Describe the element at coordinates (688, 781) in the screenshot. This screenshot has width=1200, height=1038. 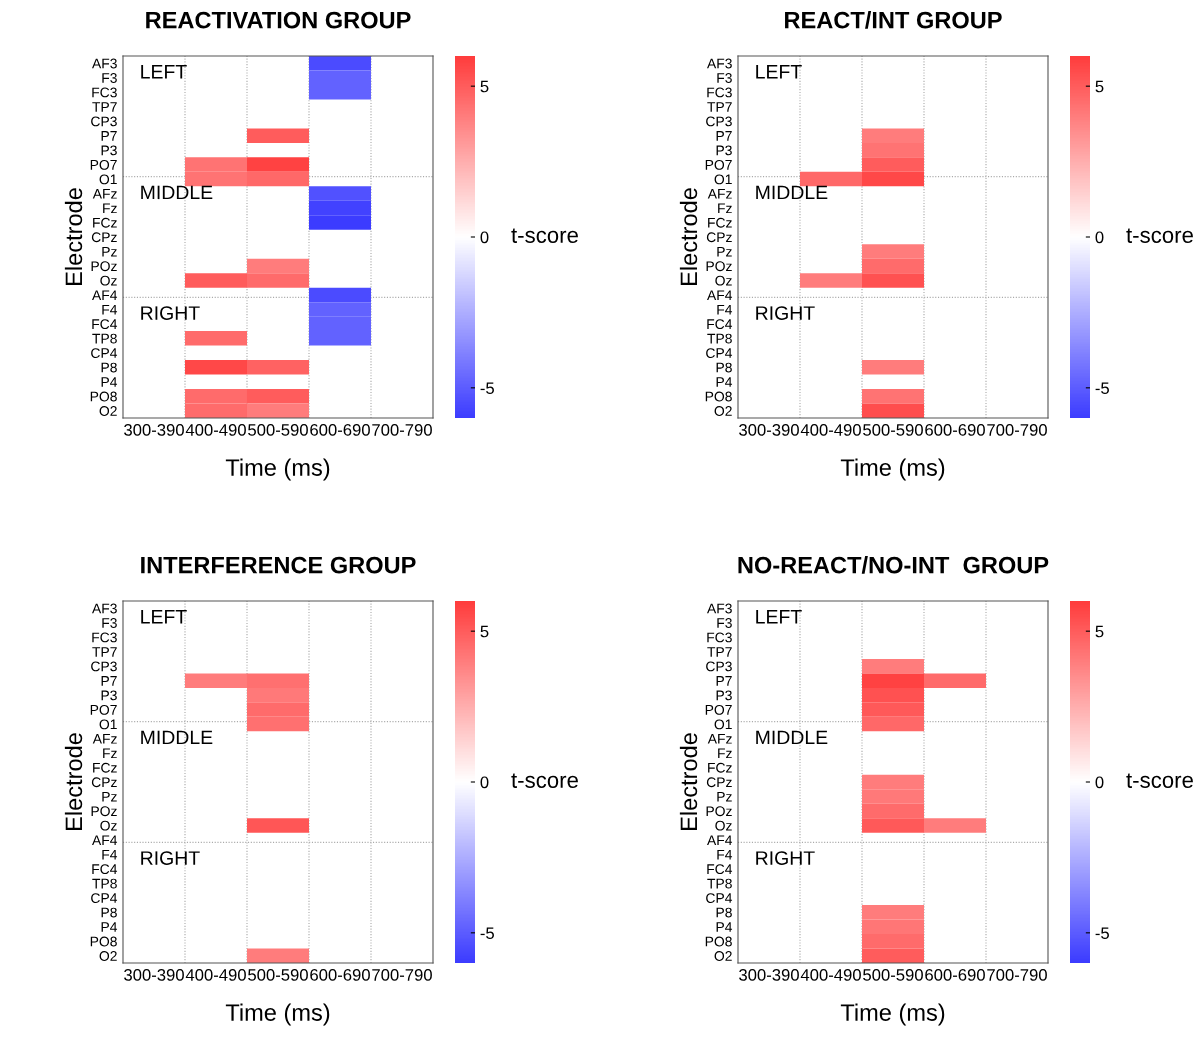
I see `y-axis-title: Electrode` at that location.